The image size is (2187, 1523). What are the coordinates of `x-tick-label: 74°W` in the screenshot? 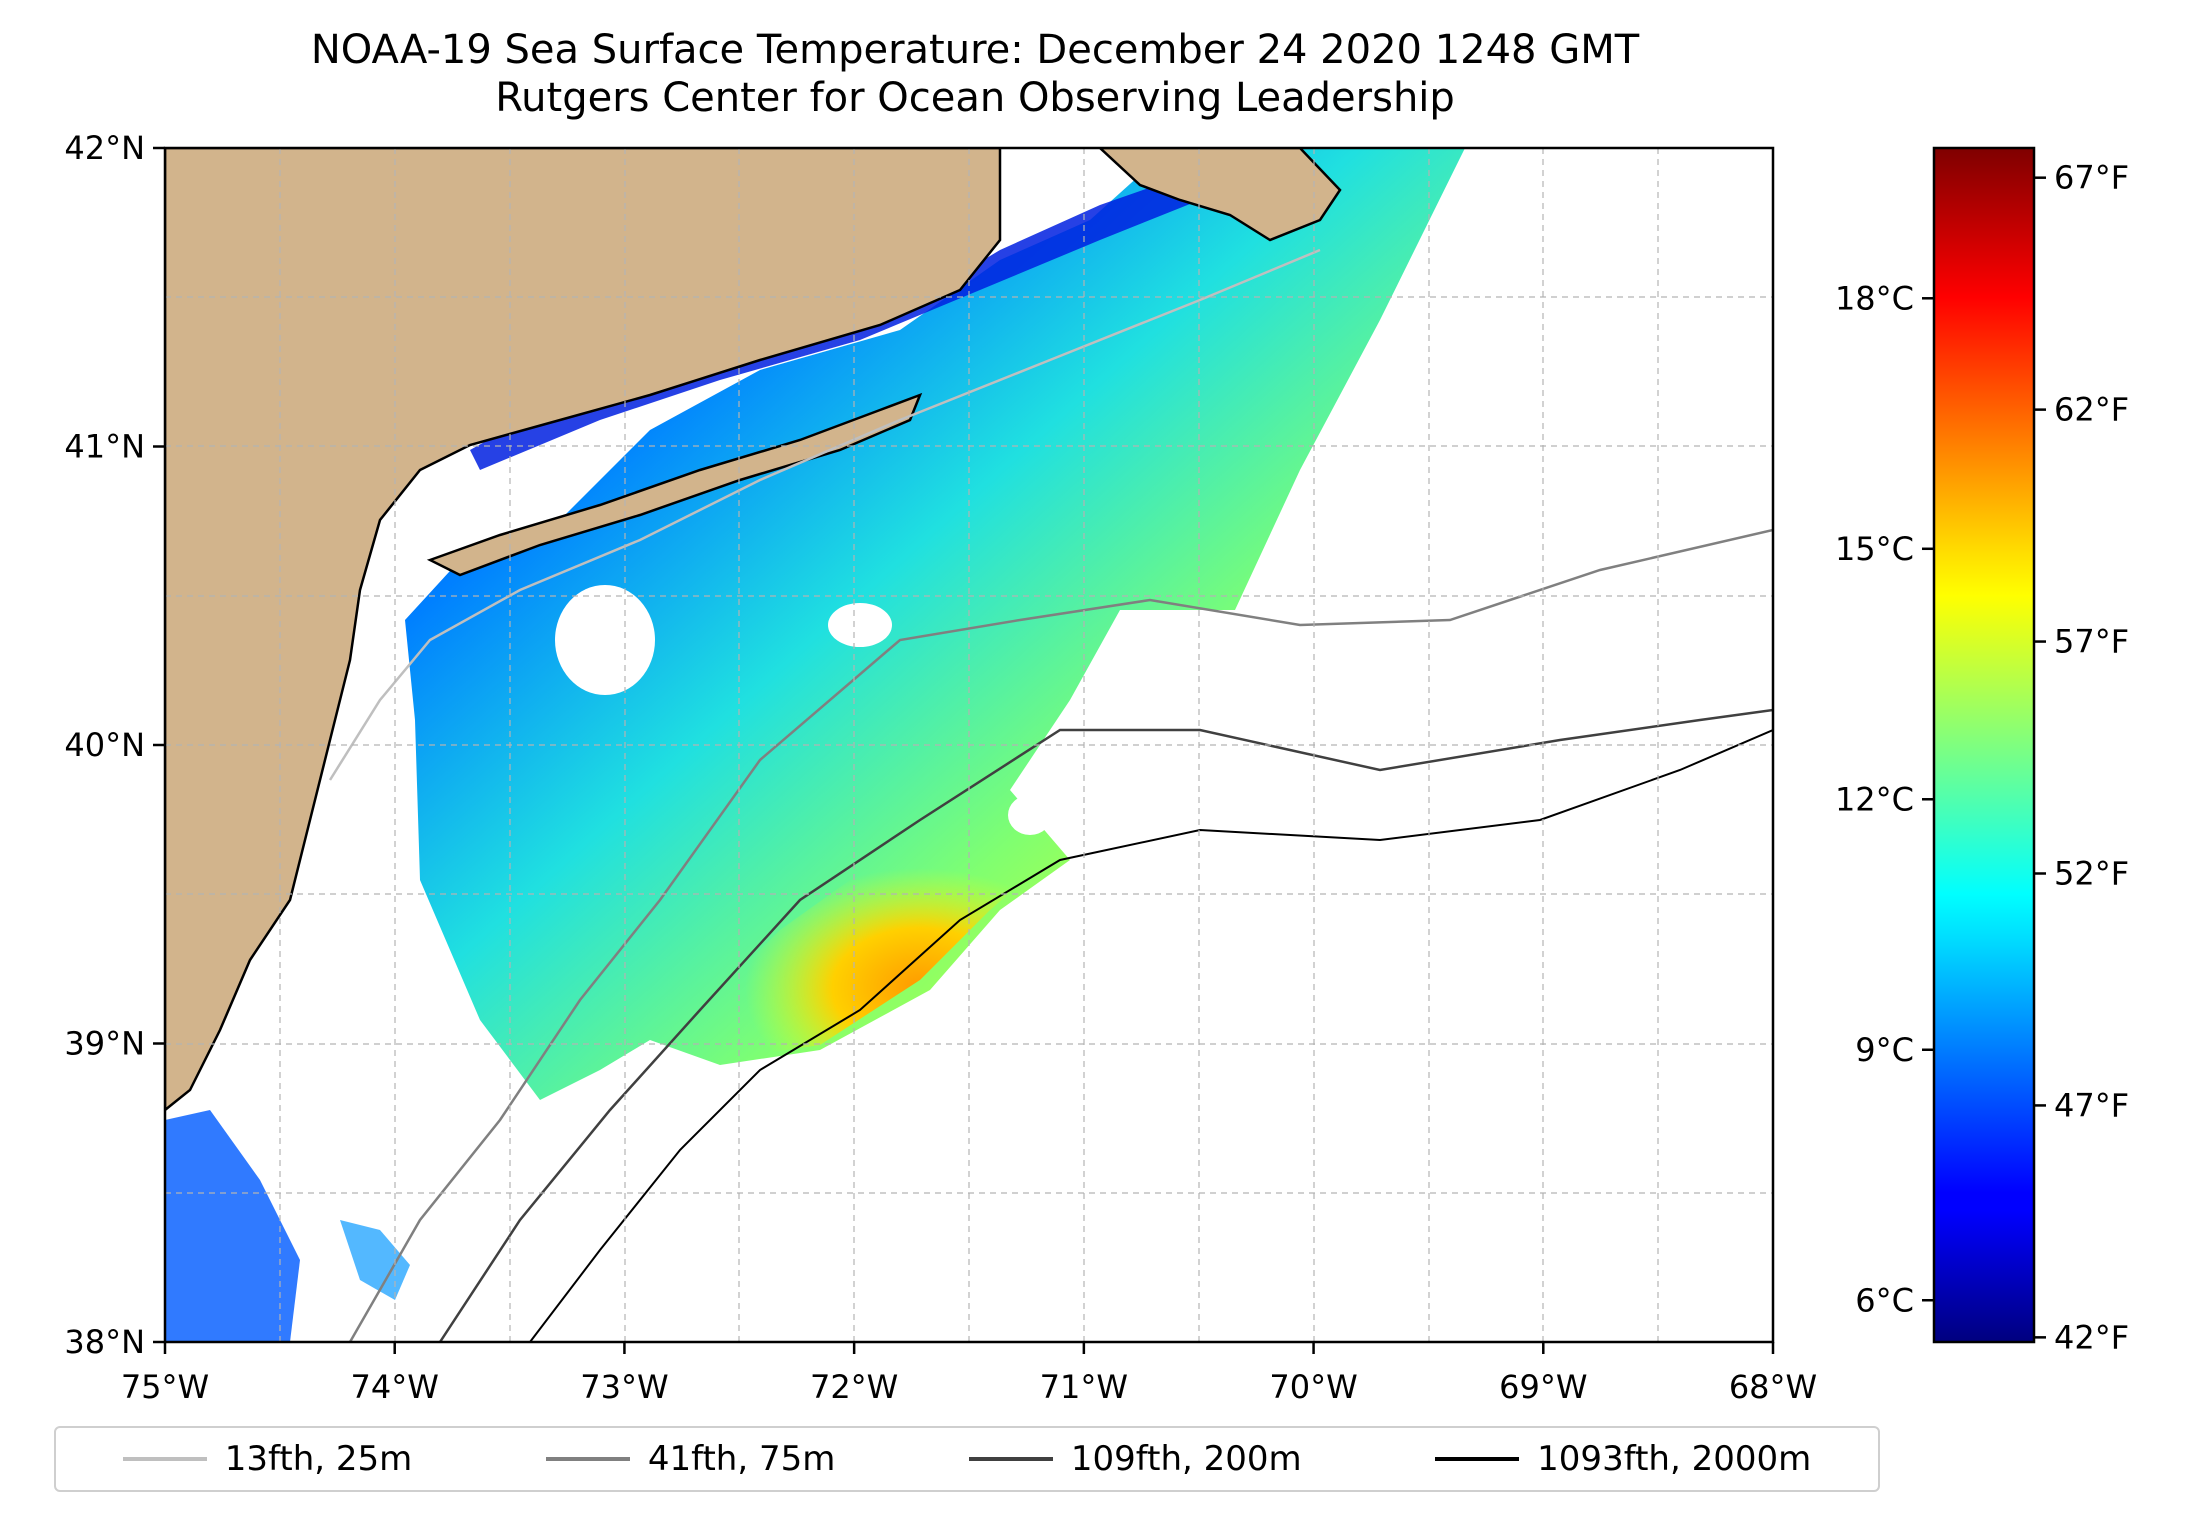 It's located at (395, 1387).